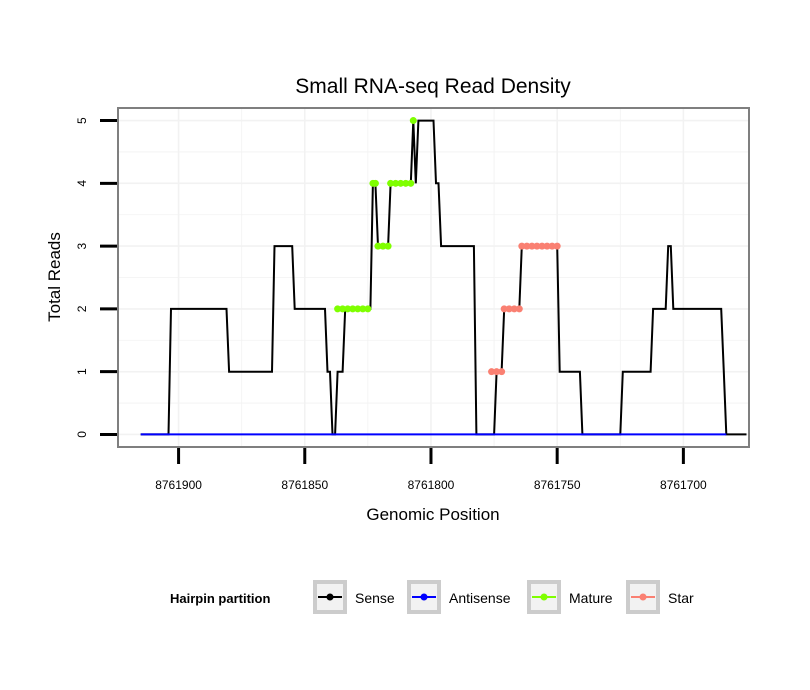 This screenshot has height=690, width=810. I want to click on y-tick-label: 4, so click(82, 183).